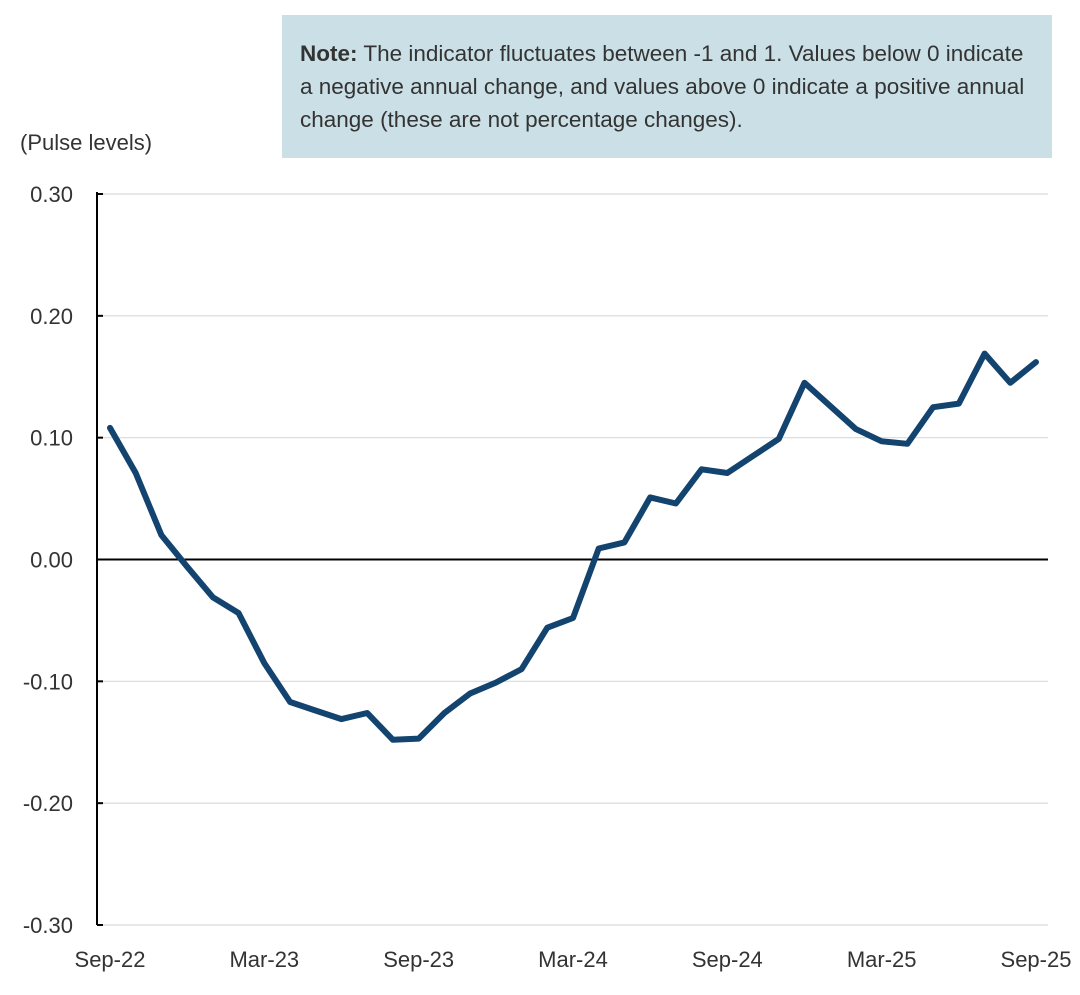  Describe the element at coordinates (1036, 959) in the screenshot. I see `x-tick-label: Sep-25` at that location.